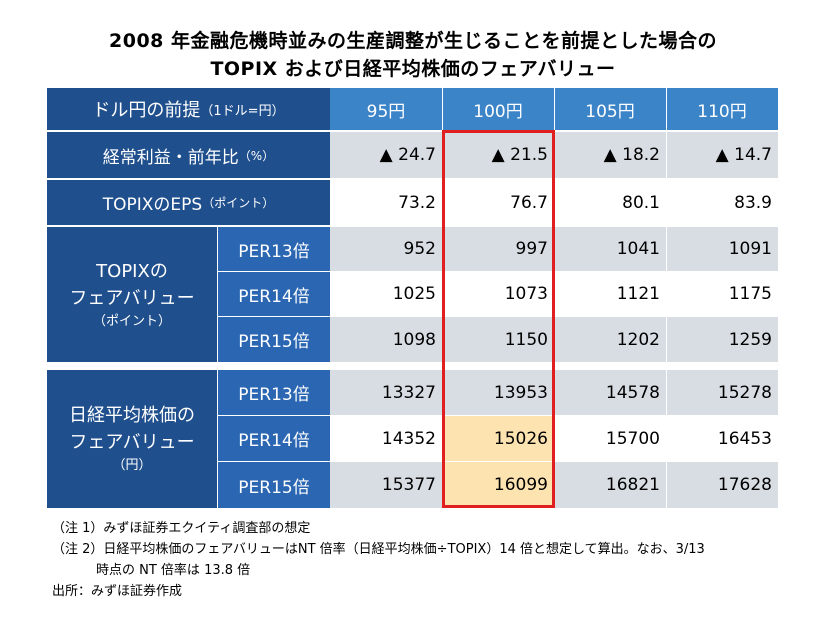  I want to click on profit-value-100: ▲ 21.5, so click(519, 155).